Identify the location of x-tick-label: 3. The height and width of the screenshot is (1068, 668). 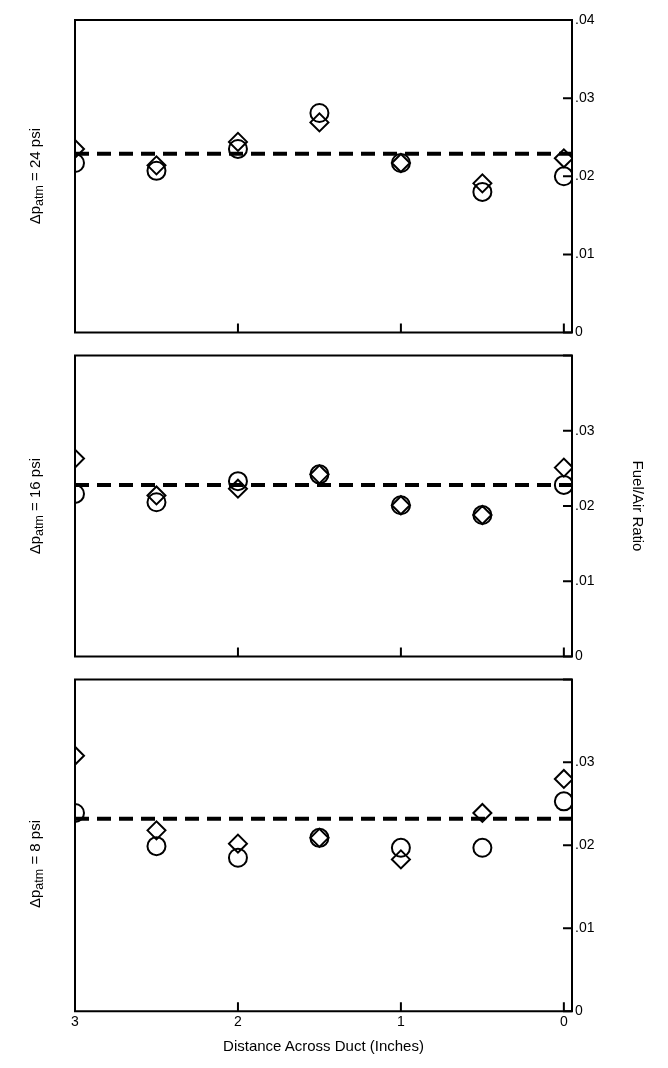
(75, 1021).